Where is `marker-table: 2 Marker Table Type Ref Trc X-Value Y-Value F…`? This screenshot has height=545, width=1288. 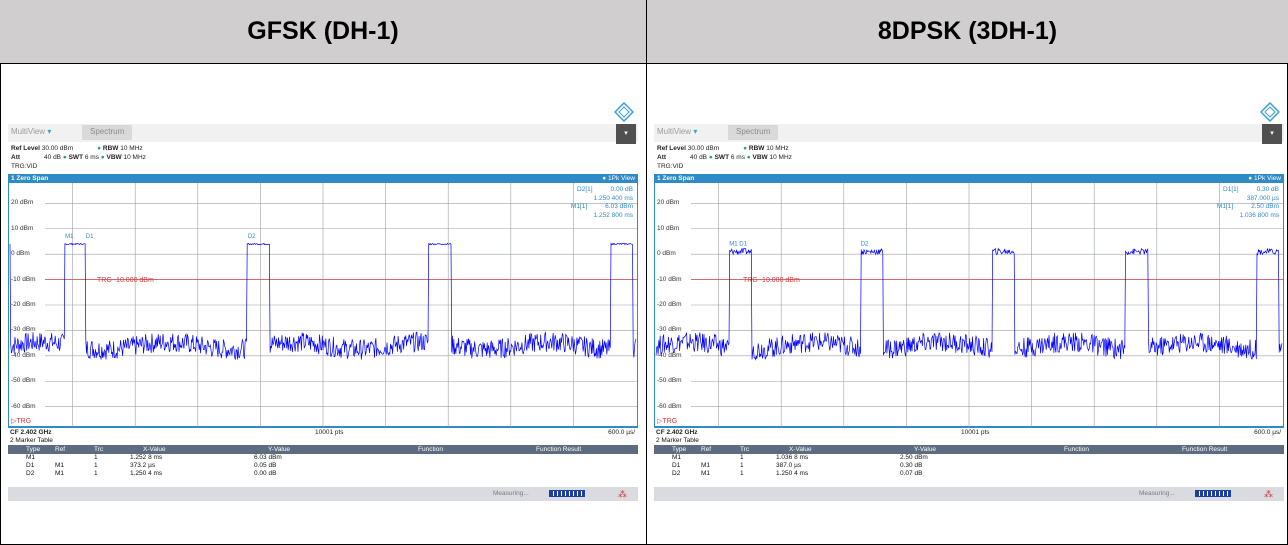 marker-table: 2 Marker Table Type Ref Trc X-Value Y-Value F… is located at coordinates (969, 460).